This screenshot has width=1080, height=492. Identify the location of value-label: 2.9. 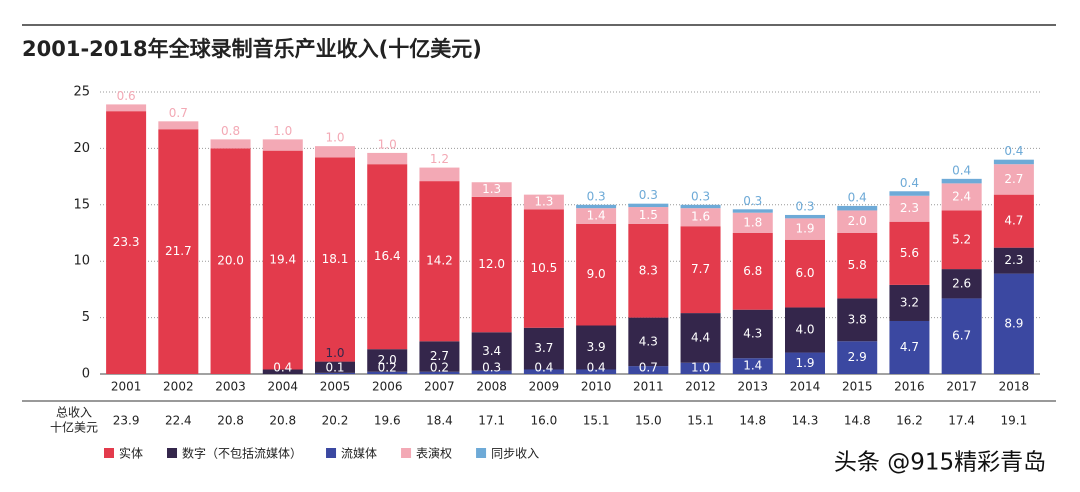
(857, 357).